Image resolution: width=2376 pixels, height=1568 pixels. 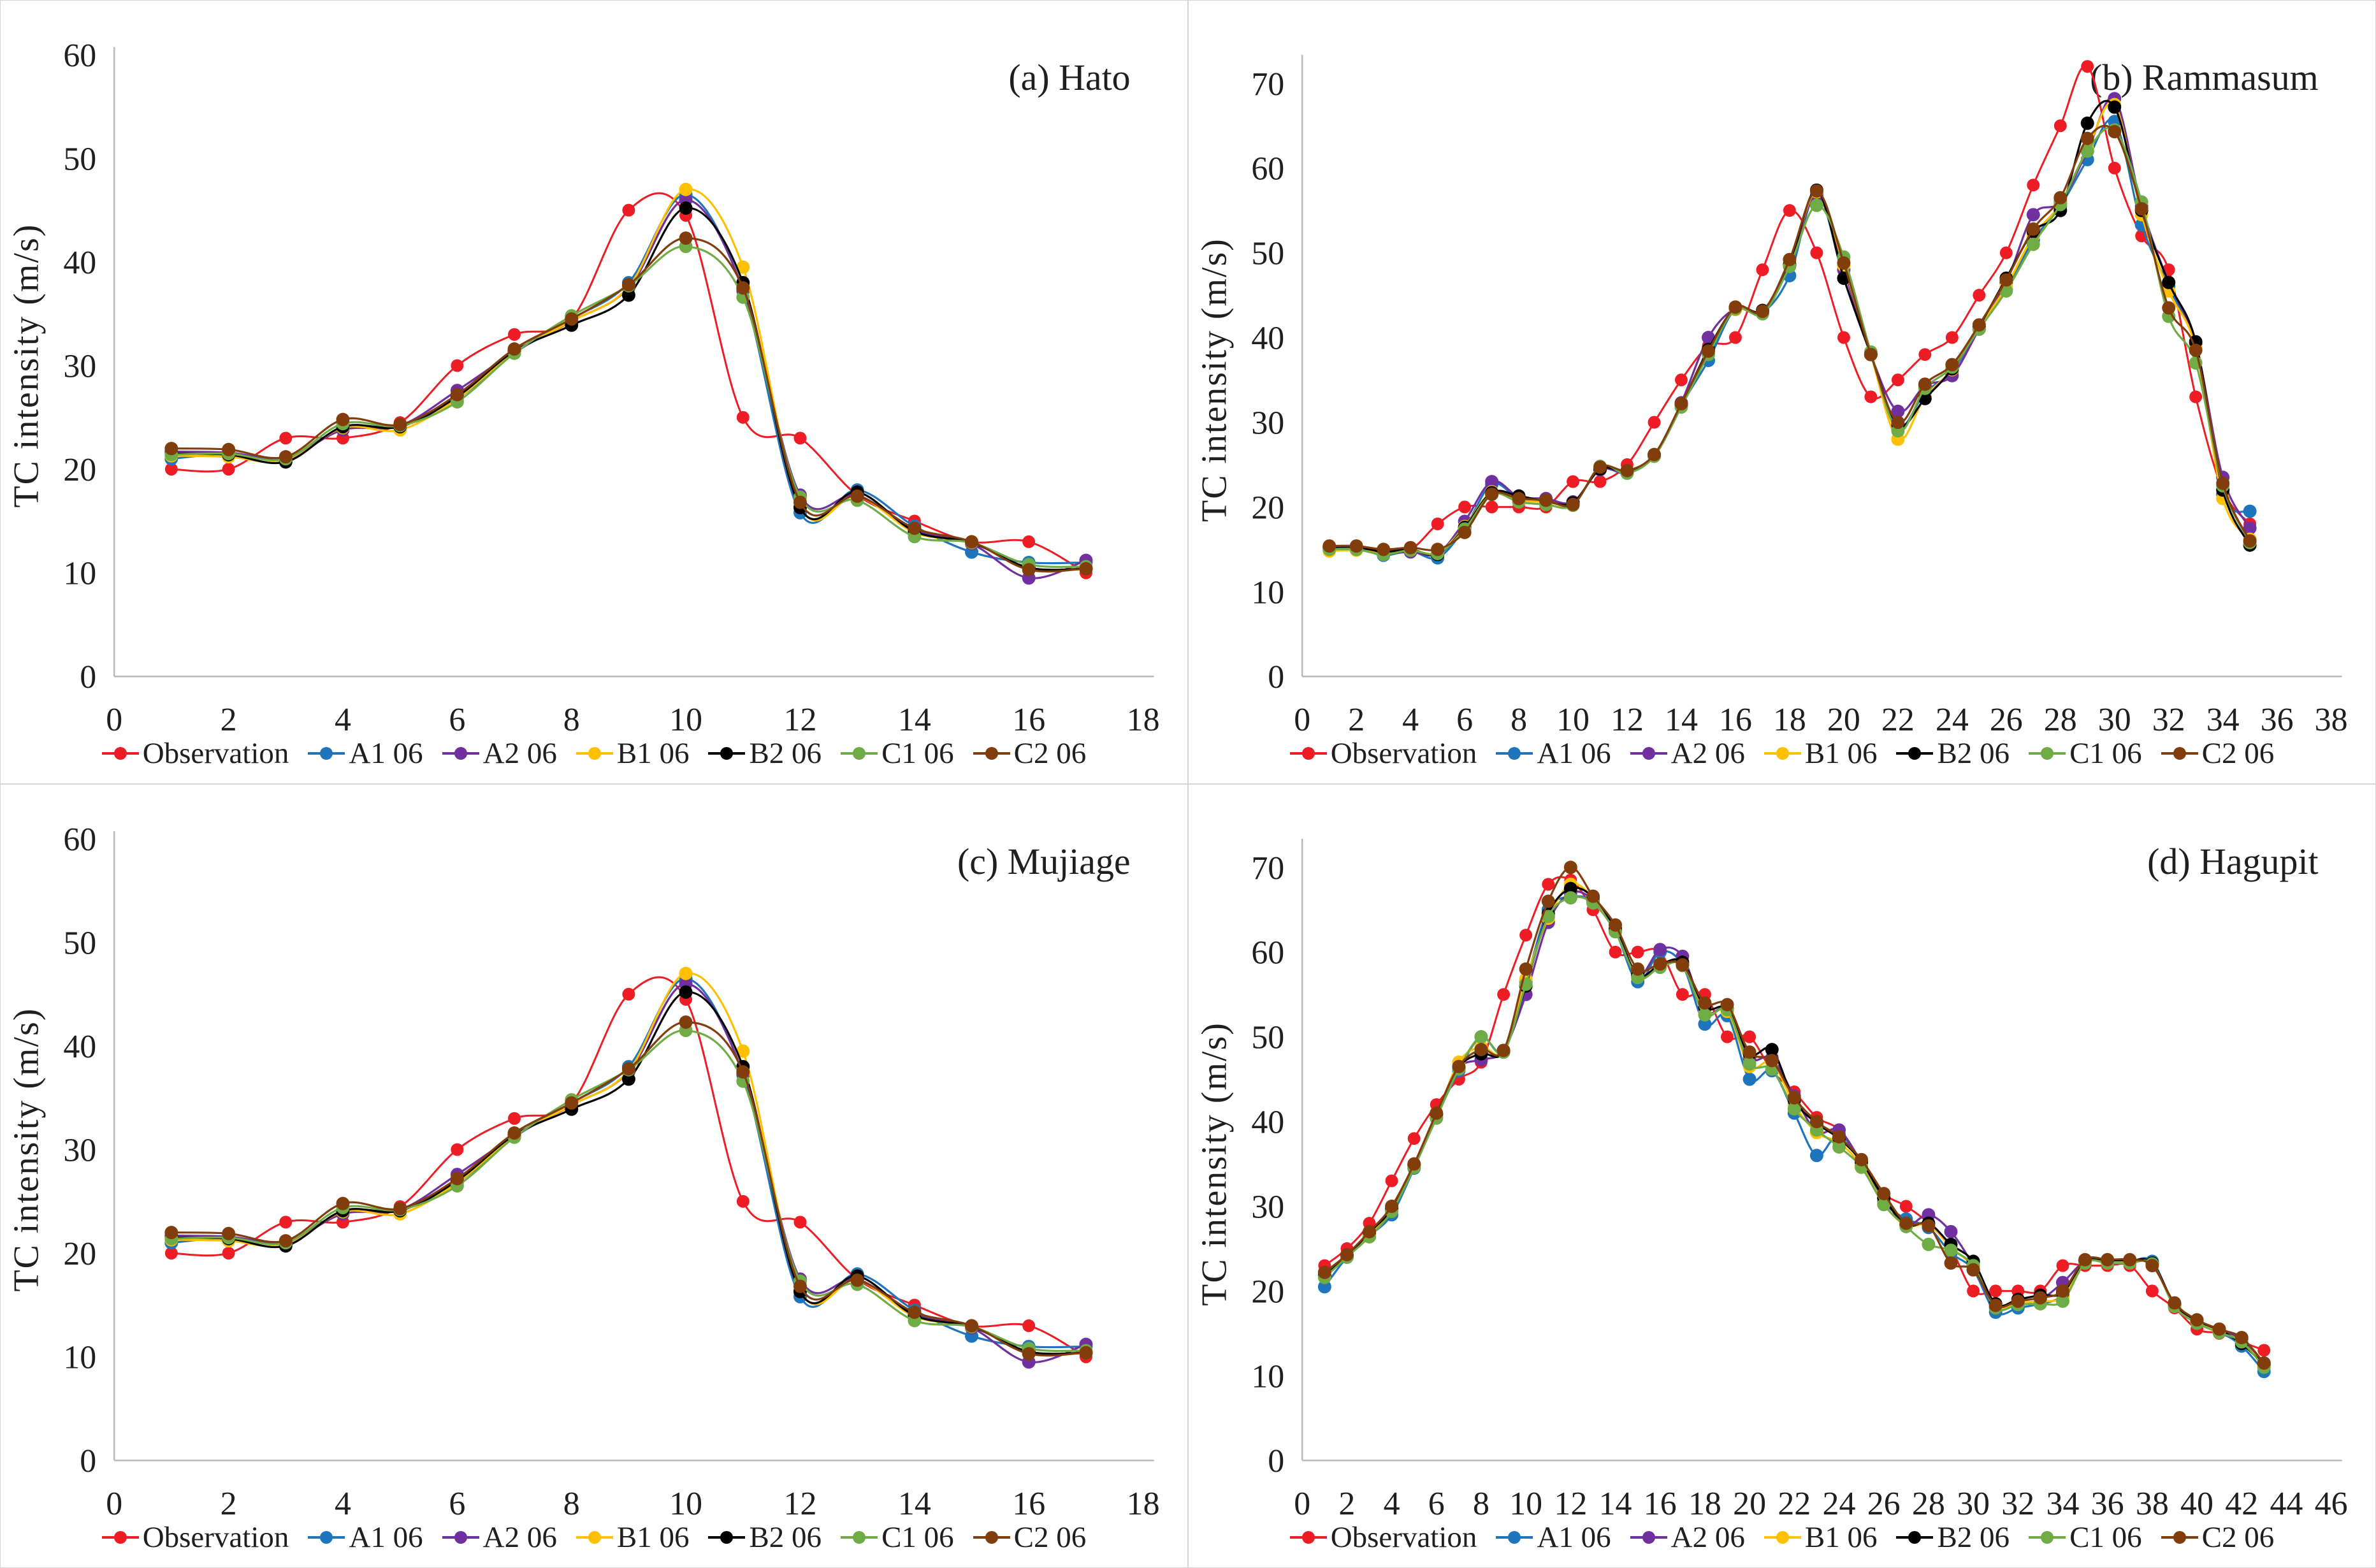 What do you see at coordinates (26, 1150) in the screenshot?
I see `y-axis-title: TC intensity (m/s)` at bounding box center [26, 1150].